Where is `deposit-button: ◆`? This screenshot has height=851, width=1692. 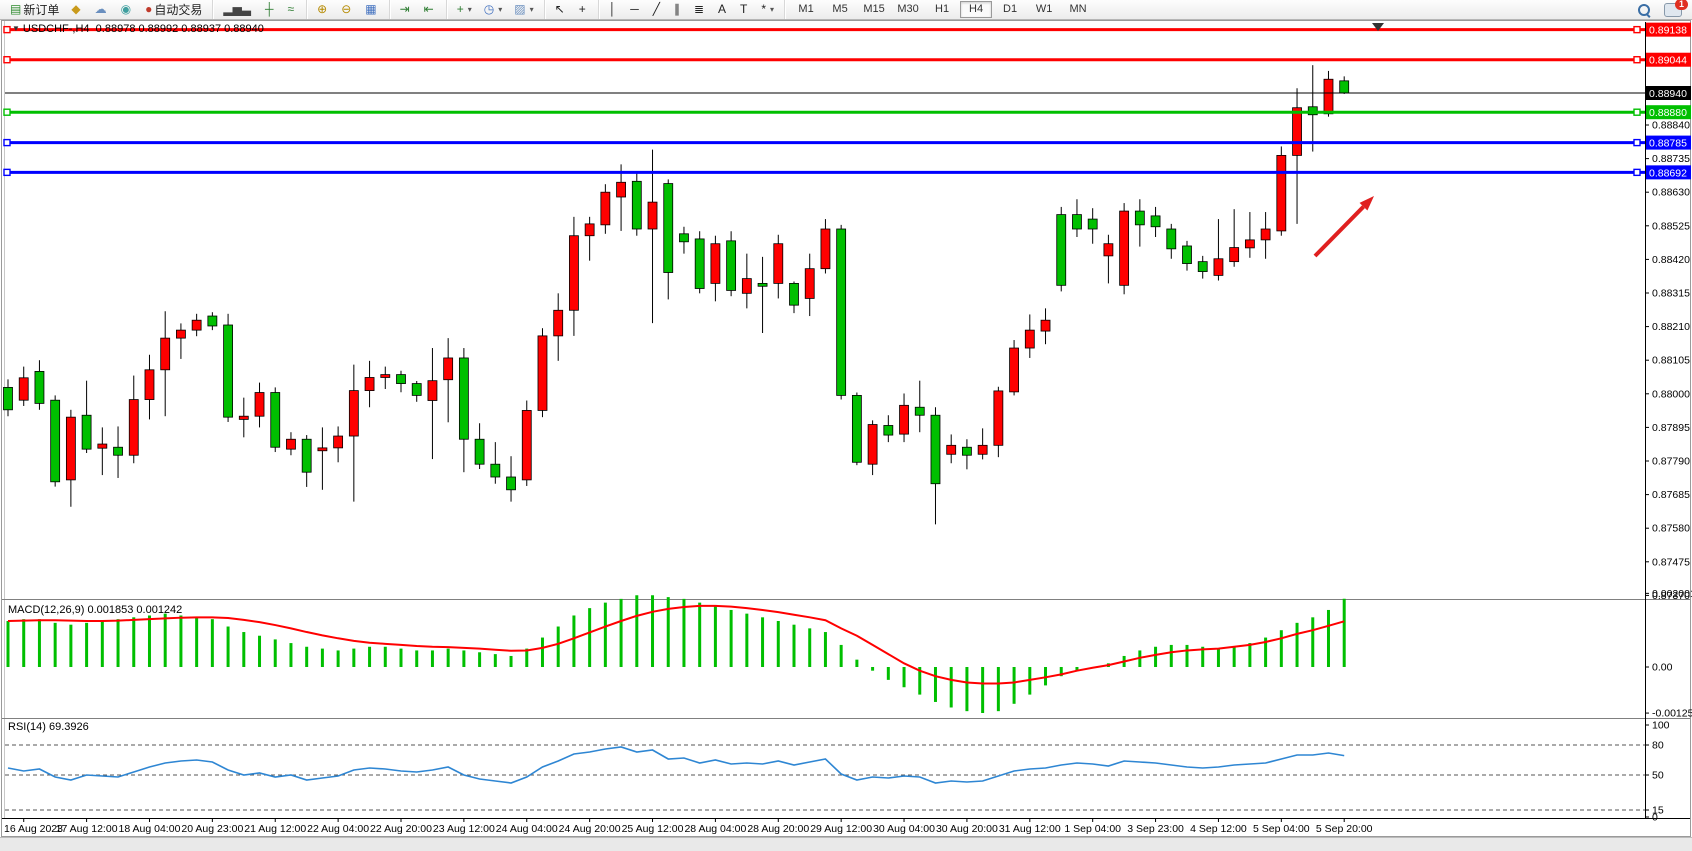
deposit-button: ◆ is located at coordinates (76, 9).